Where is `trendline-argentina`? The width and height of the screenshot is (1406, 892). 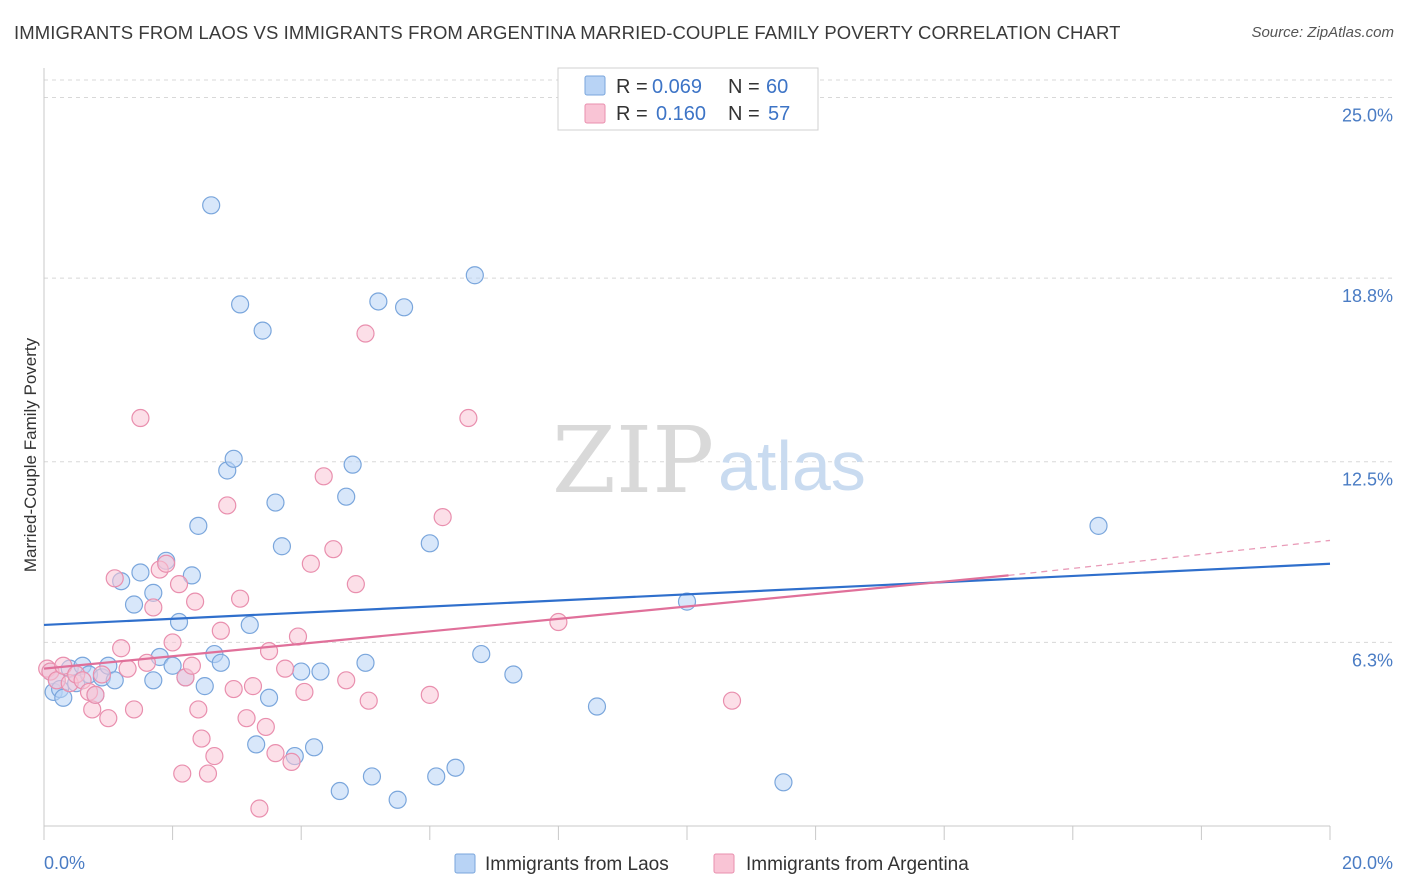
trendline-argentina is located at coordinates (526, 622).